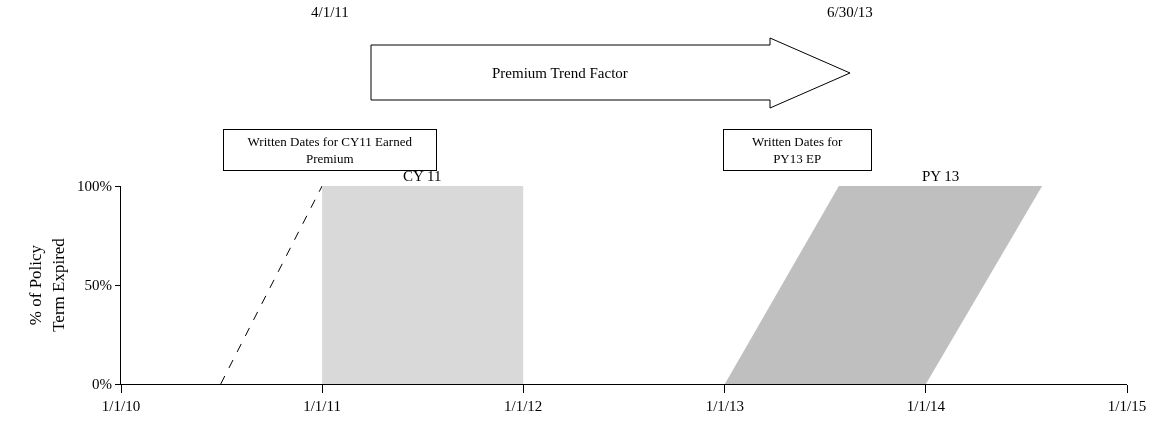 This screenshot has height=424, width=1157. I want to click on text: 6/30/13, so click(850, 12).